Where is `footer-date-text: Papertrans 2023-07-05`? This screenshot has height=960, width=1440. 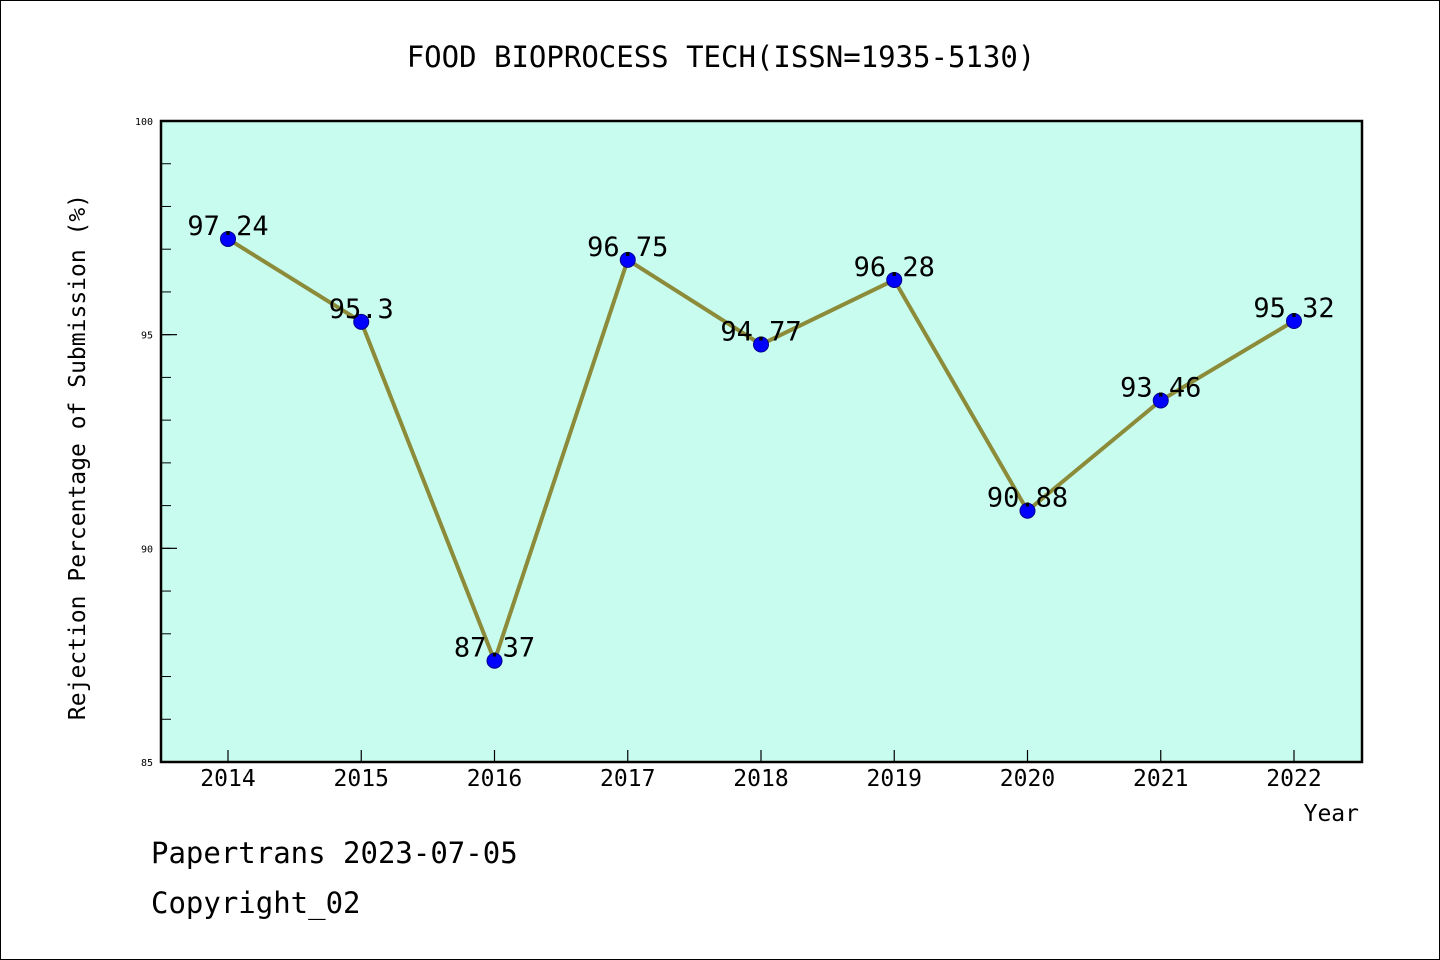 footer-date-text: Papertrans 2023-07-05 is located at coordinates (334, 853).